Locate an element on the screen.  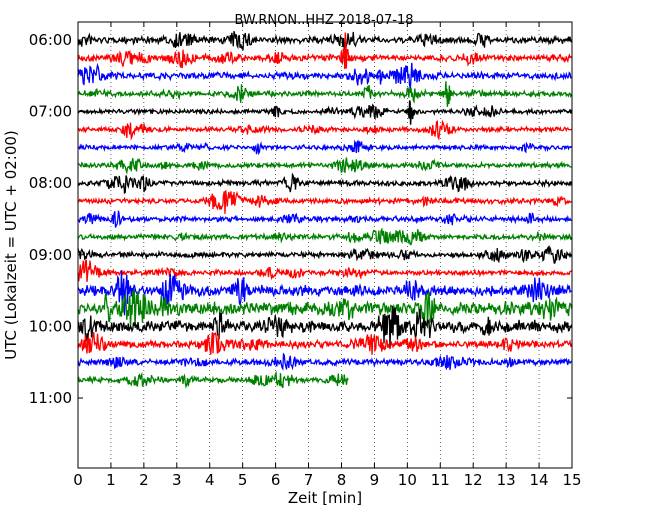
x-tick-label: 9 is located at coordinates (375, 480).